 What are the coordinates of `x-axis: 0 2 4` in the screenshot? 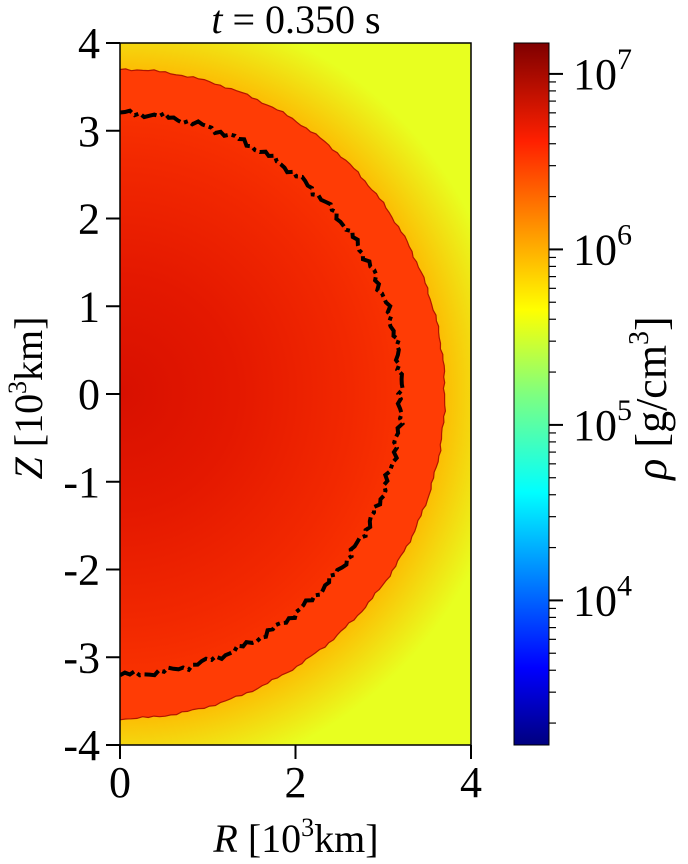 It's located at (295, 776).